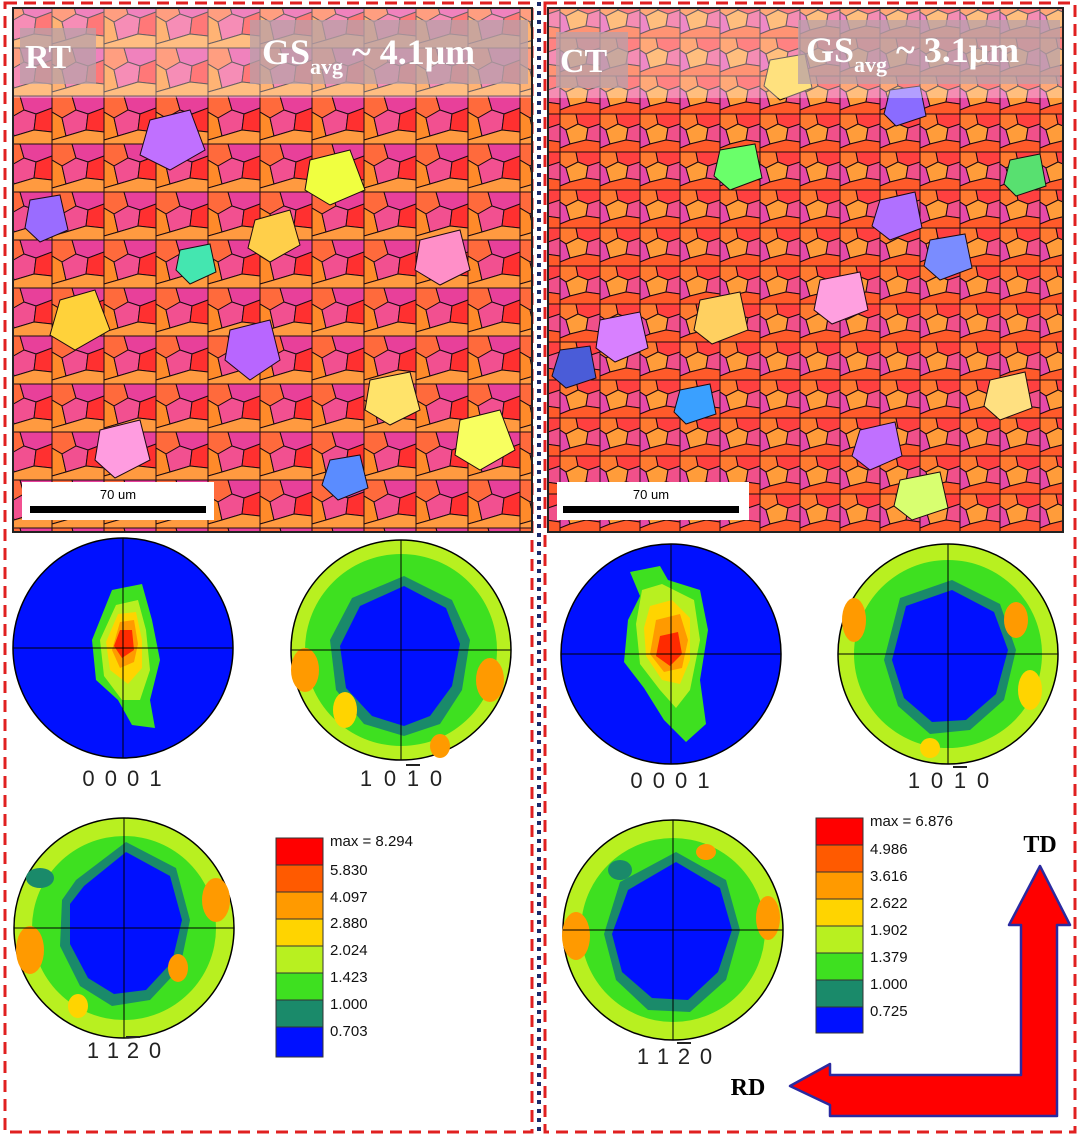 The width and height of the screenshot is (1080, 1141). What do you see at coordinates (911, 821) in the screenshot?
I see `right-legend-max: max = 6.876` at bounding box center [911, 821].